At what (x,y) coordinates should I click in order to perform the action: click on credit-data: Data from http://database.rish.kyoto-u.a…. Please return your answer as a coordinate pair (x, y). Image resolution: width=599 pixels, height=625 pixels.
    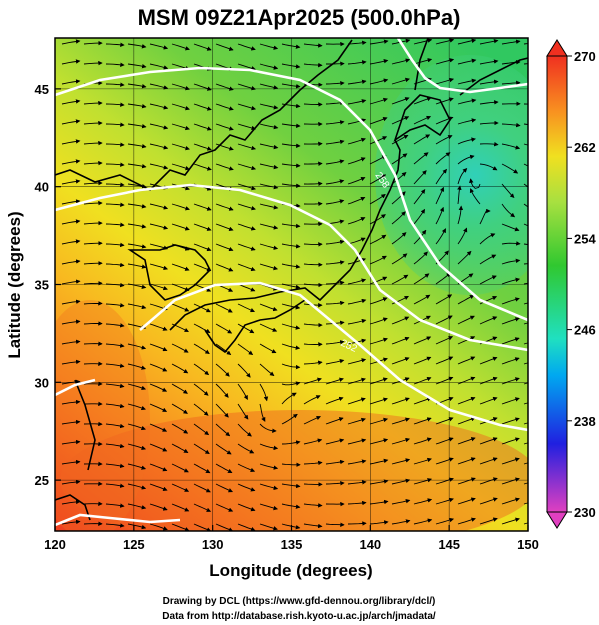
    Looking at the image, I should click on (299, 616).